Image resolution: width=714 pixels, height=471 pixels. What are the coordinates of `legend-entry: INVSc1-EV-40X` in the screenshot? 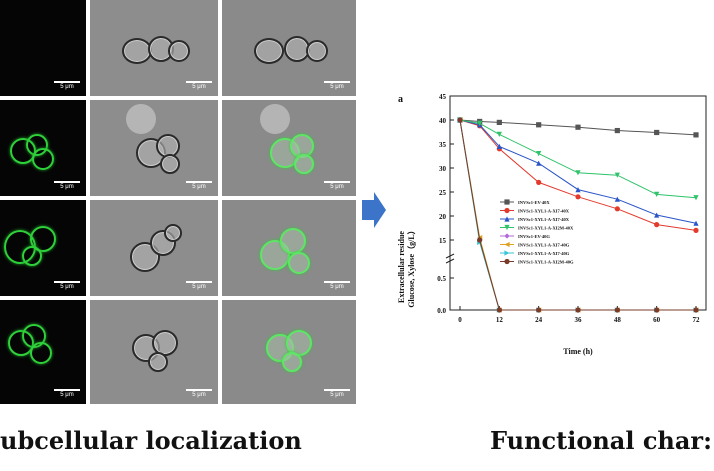 It's located at (525, 202).